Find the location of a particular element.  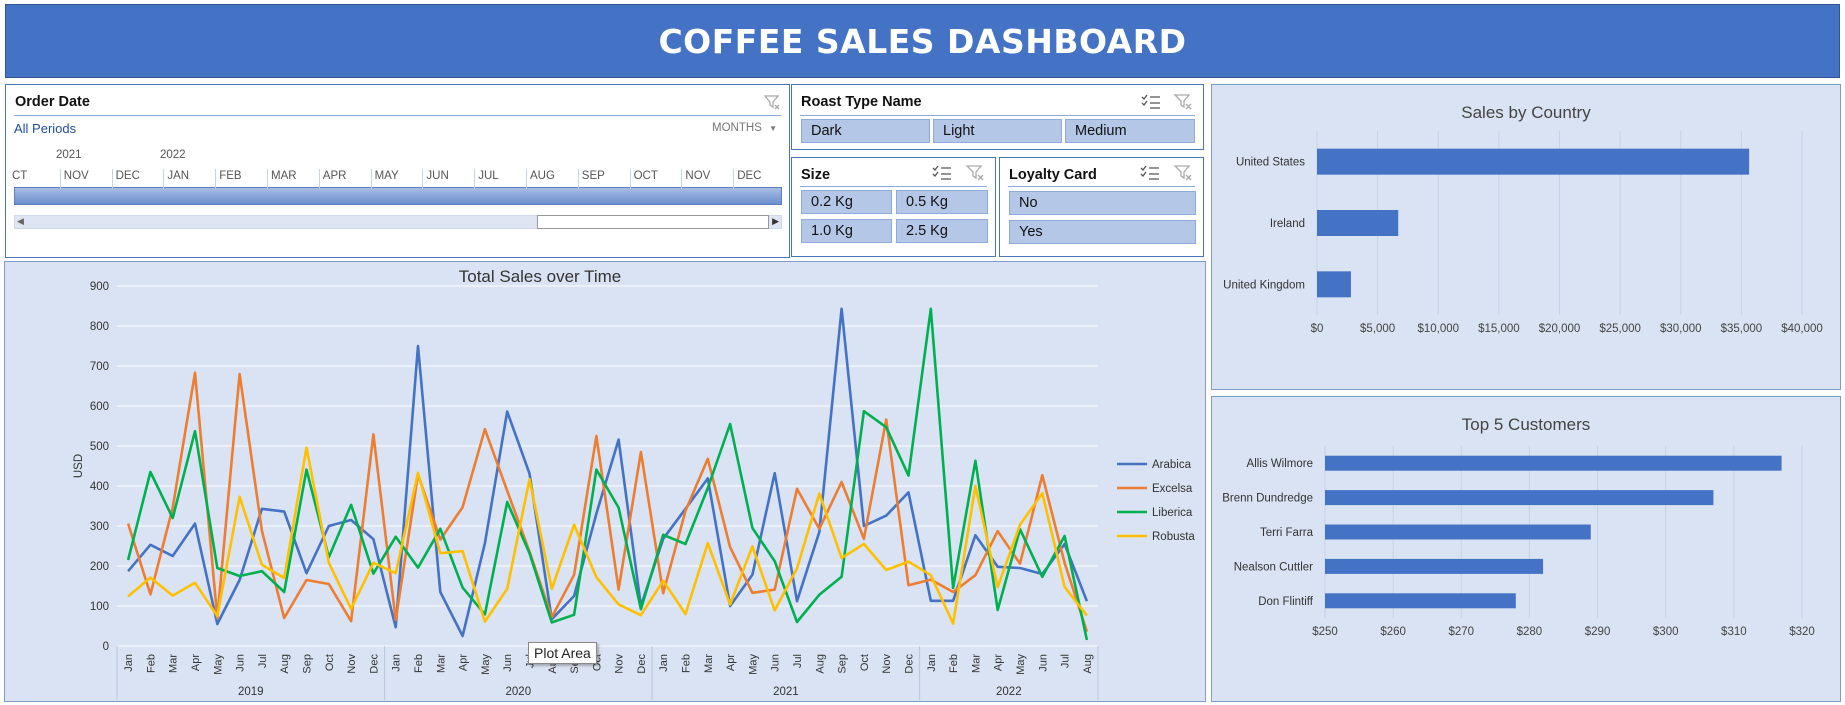

legend-label: Excelsa is located at coordinates (1172, 489).